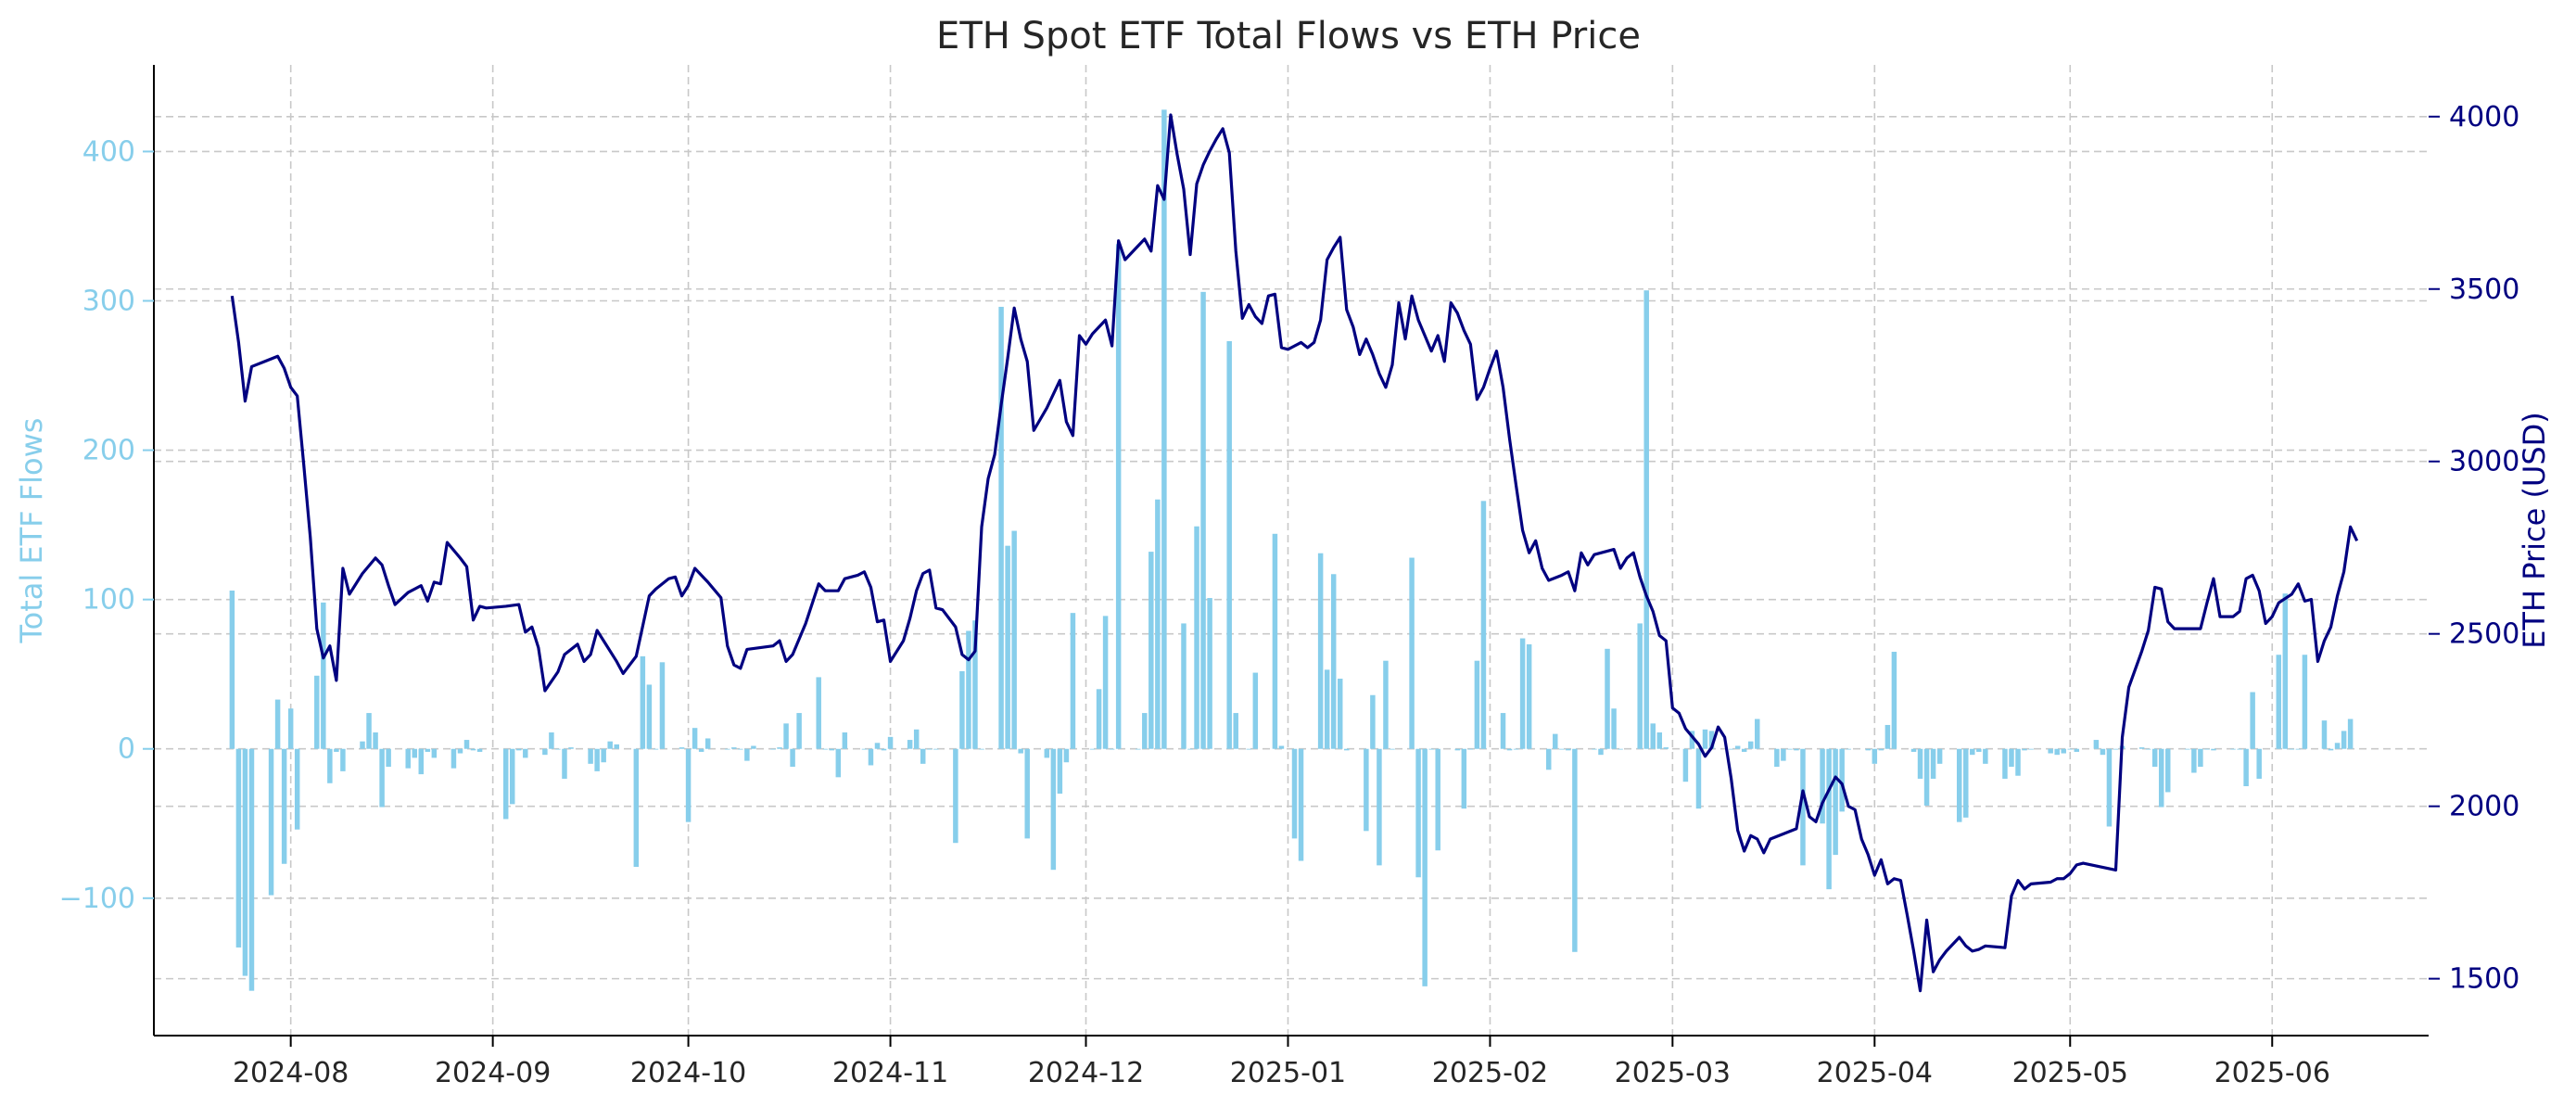  I want to click on x-tick-label: 2024-10, so click(688, 1073).